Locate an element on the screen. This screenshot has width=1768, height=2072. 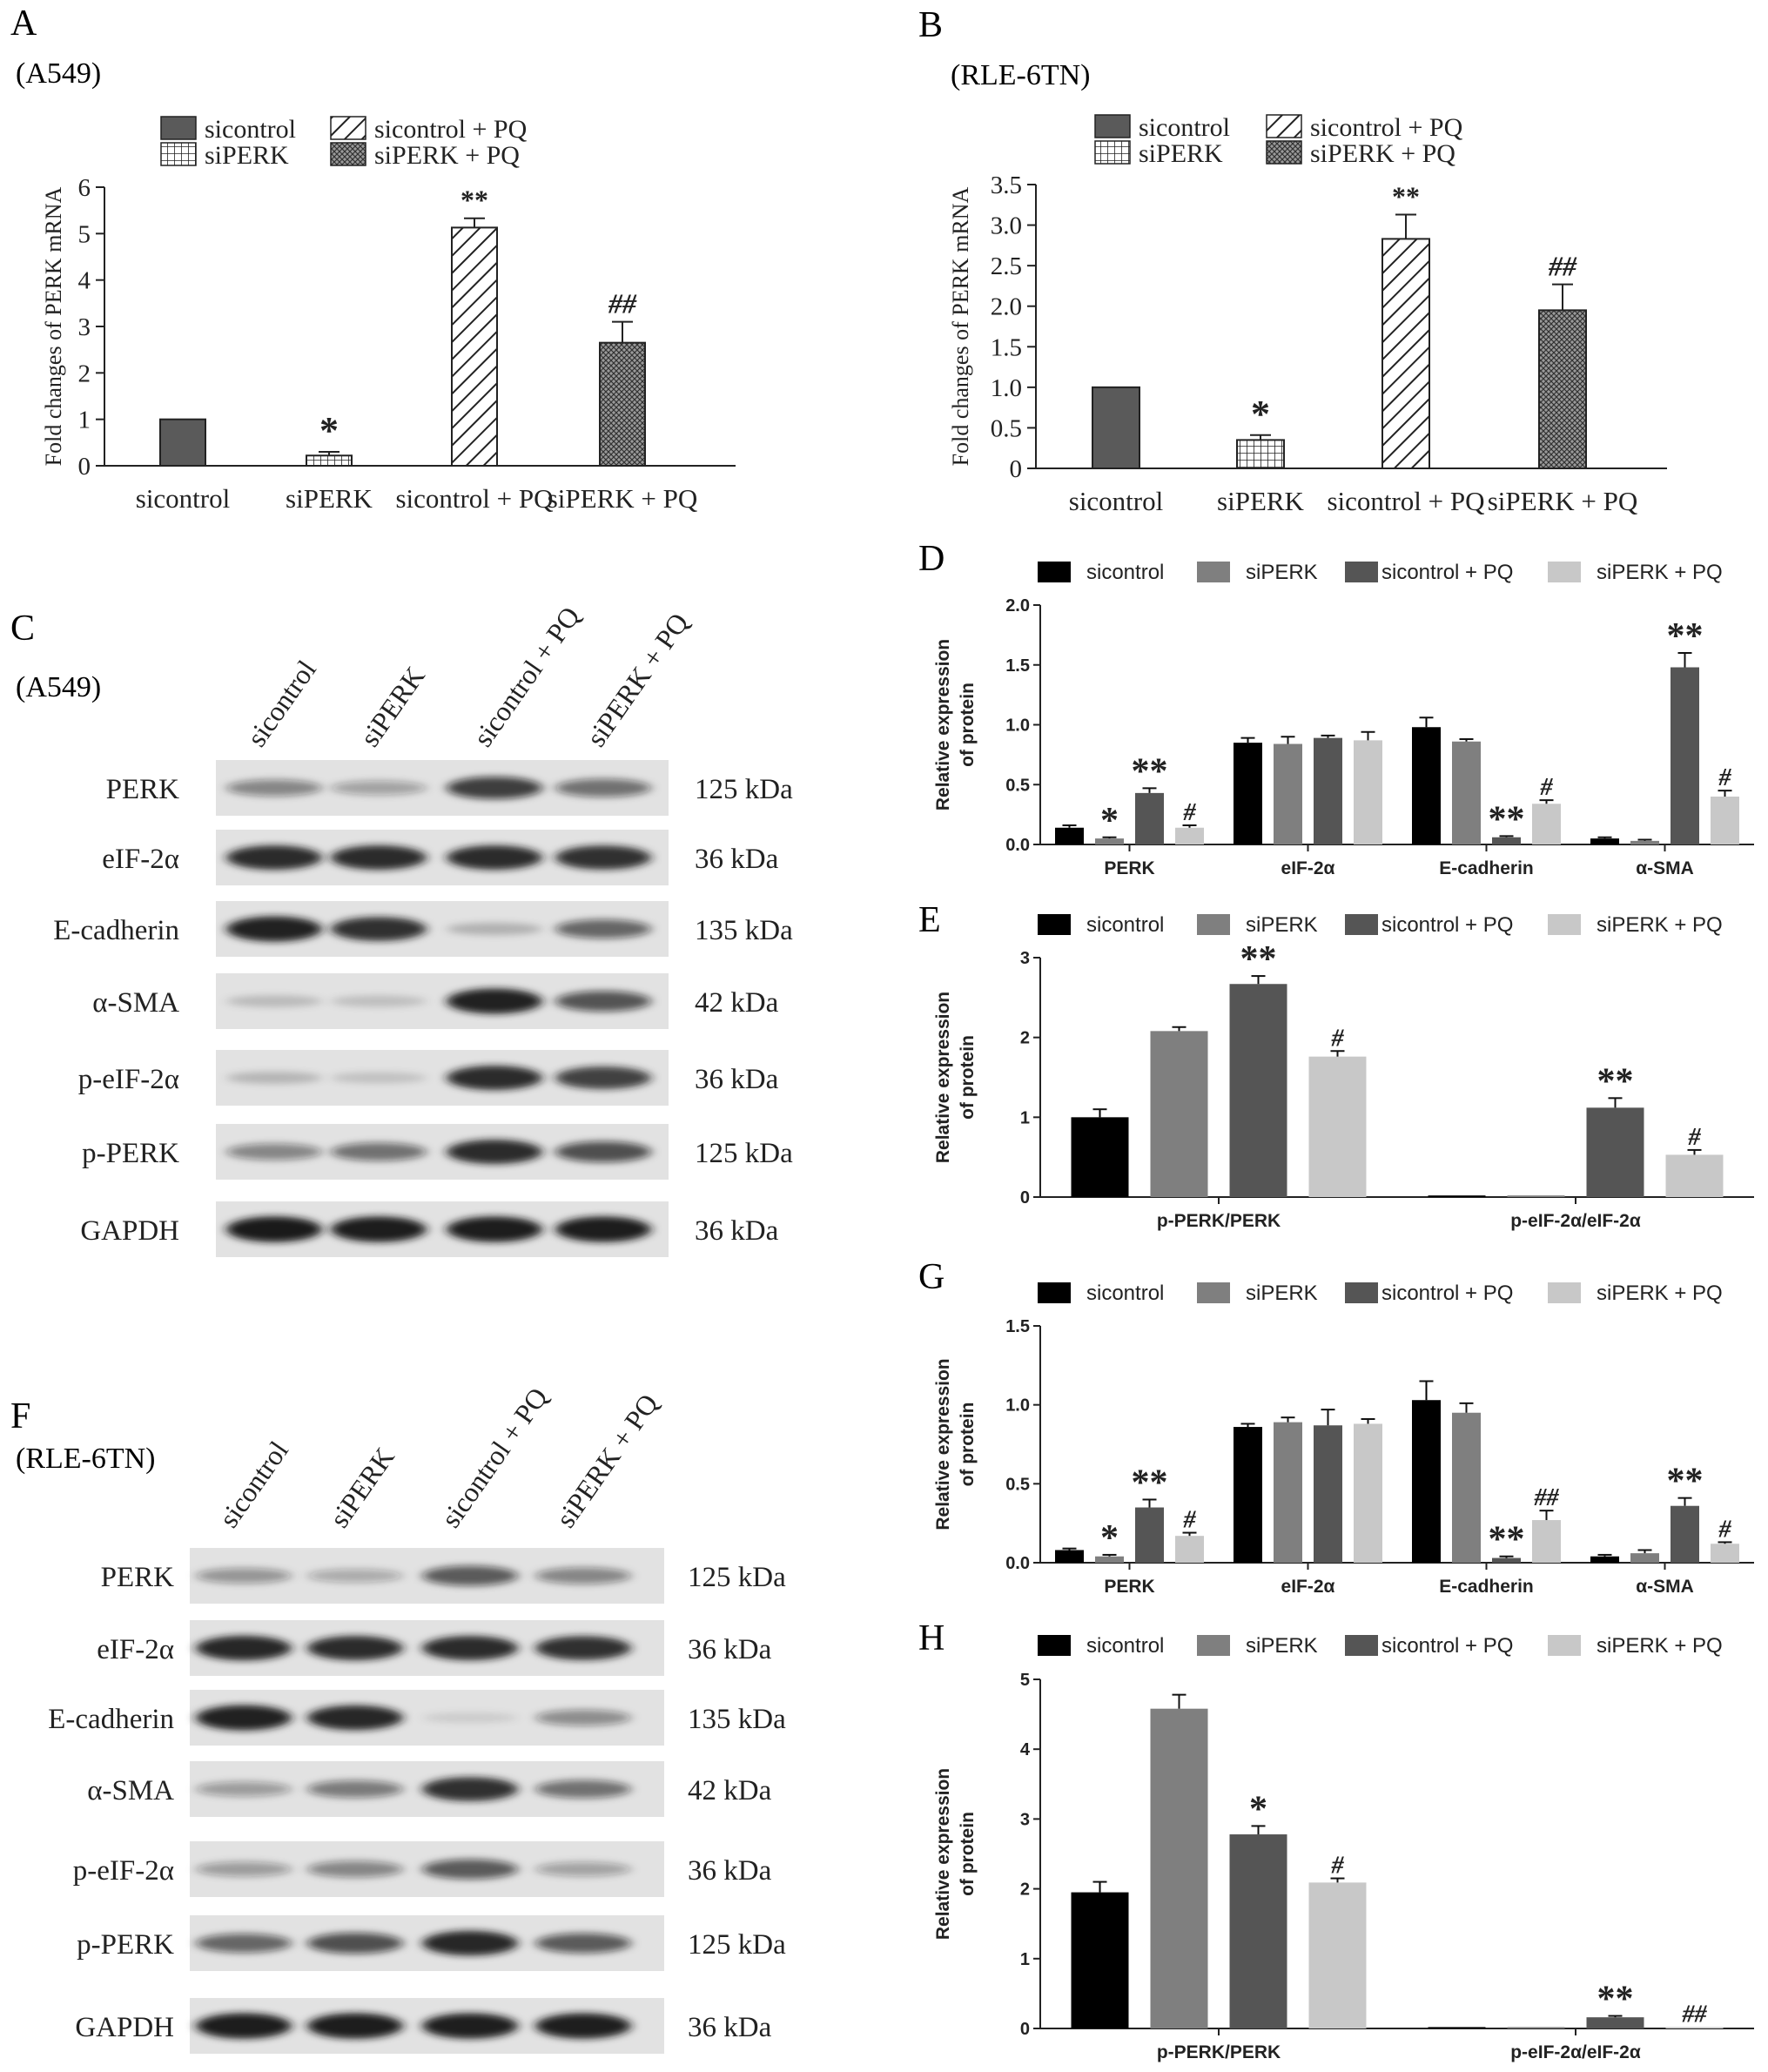
y-tick-label: 2 is located at coordinates (1025, 1038).